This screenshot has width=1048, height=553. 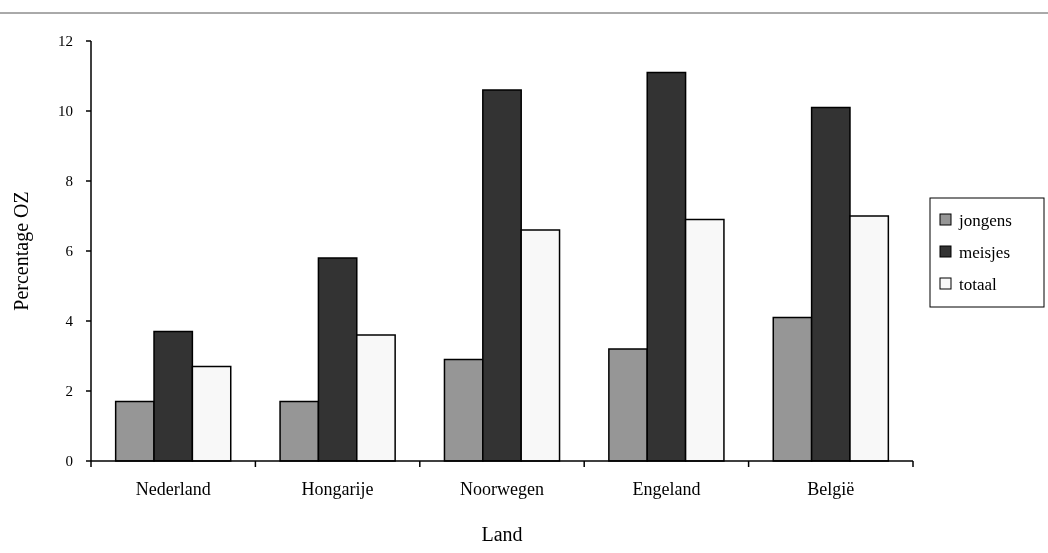 What do you see at coordinates (666, 489) in the screenshot?
I see `x-tick-label: Engeland` at bounding box center [666, 489].